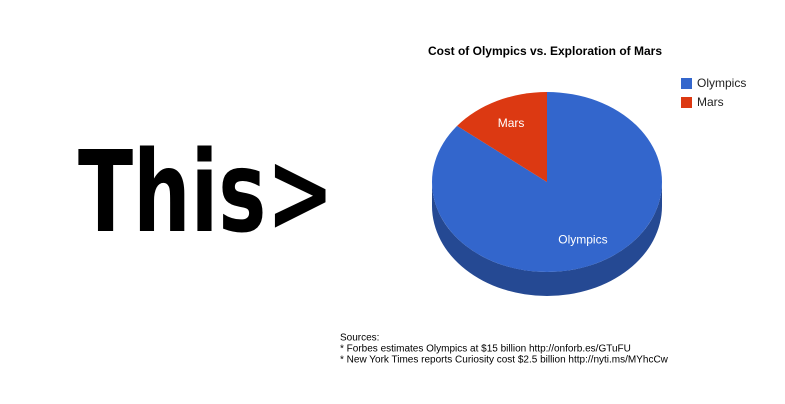 This screenshot has height=404, width=785. I want to click on legend-label: Olympics, so click(721, 83).